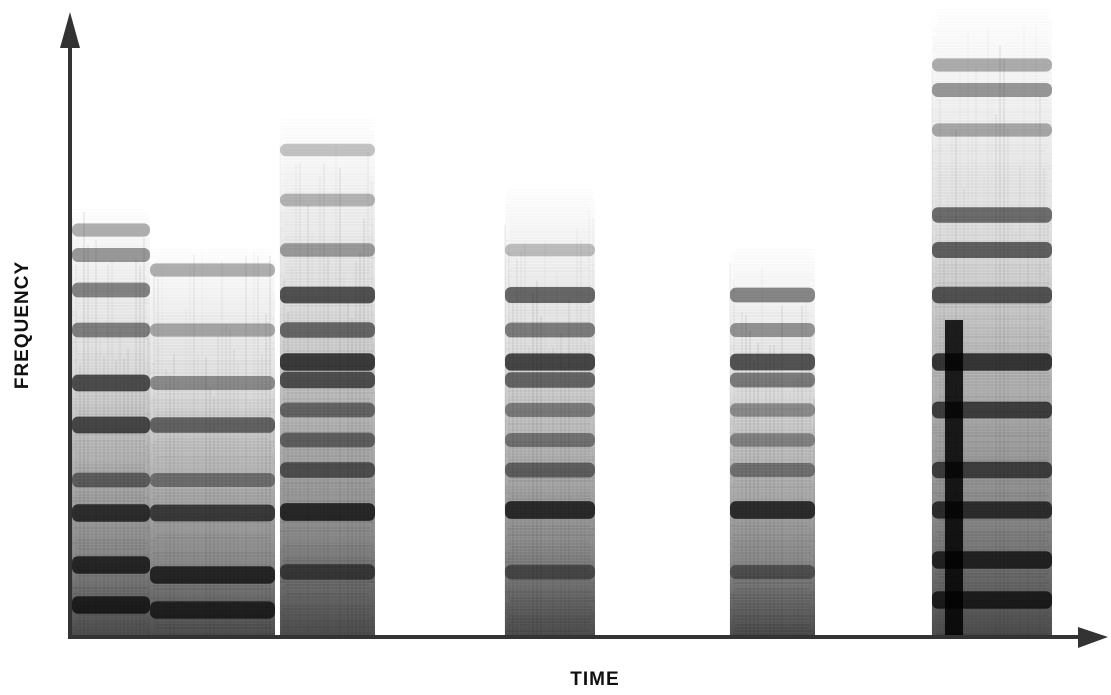 The width and height of the screenshot is (1111, 695). I want to click on x-axis-arrow, so click(1093, 637).